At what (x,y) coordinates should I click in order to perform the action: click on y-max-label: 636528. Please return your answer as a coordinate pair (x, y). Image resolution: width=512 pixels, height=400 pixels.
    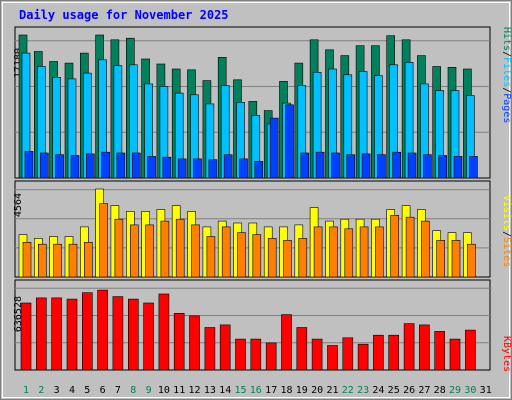
    Looking at the image, I should click on (18, 314).